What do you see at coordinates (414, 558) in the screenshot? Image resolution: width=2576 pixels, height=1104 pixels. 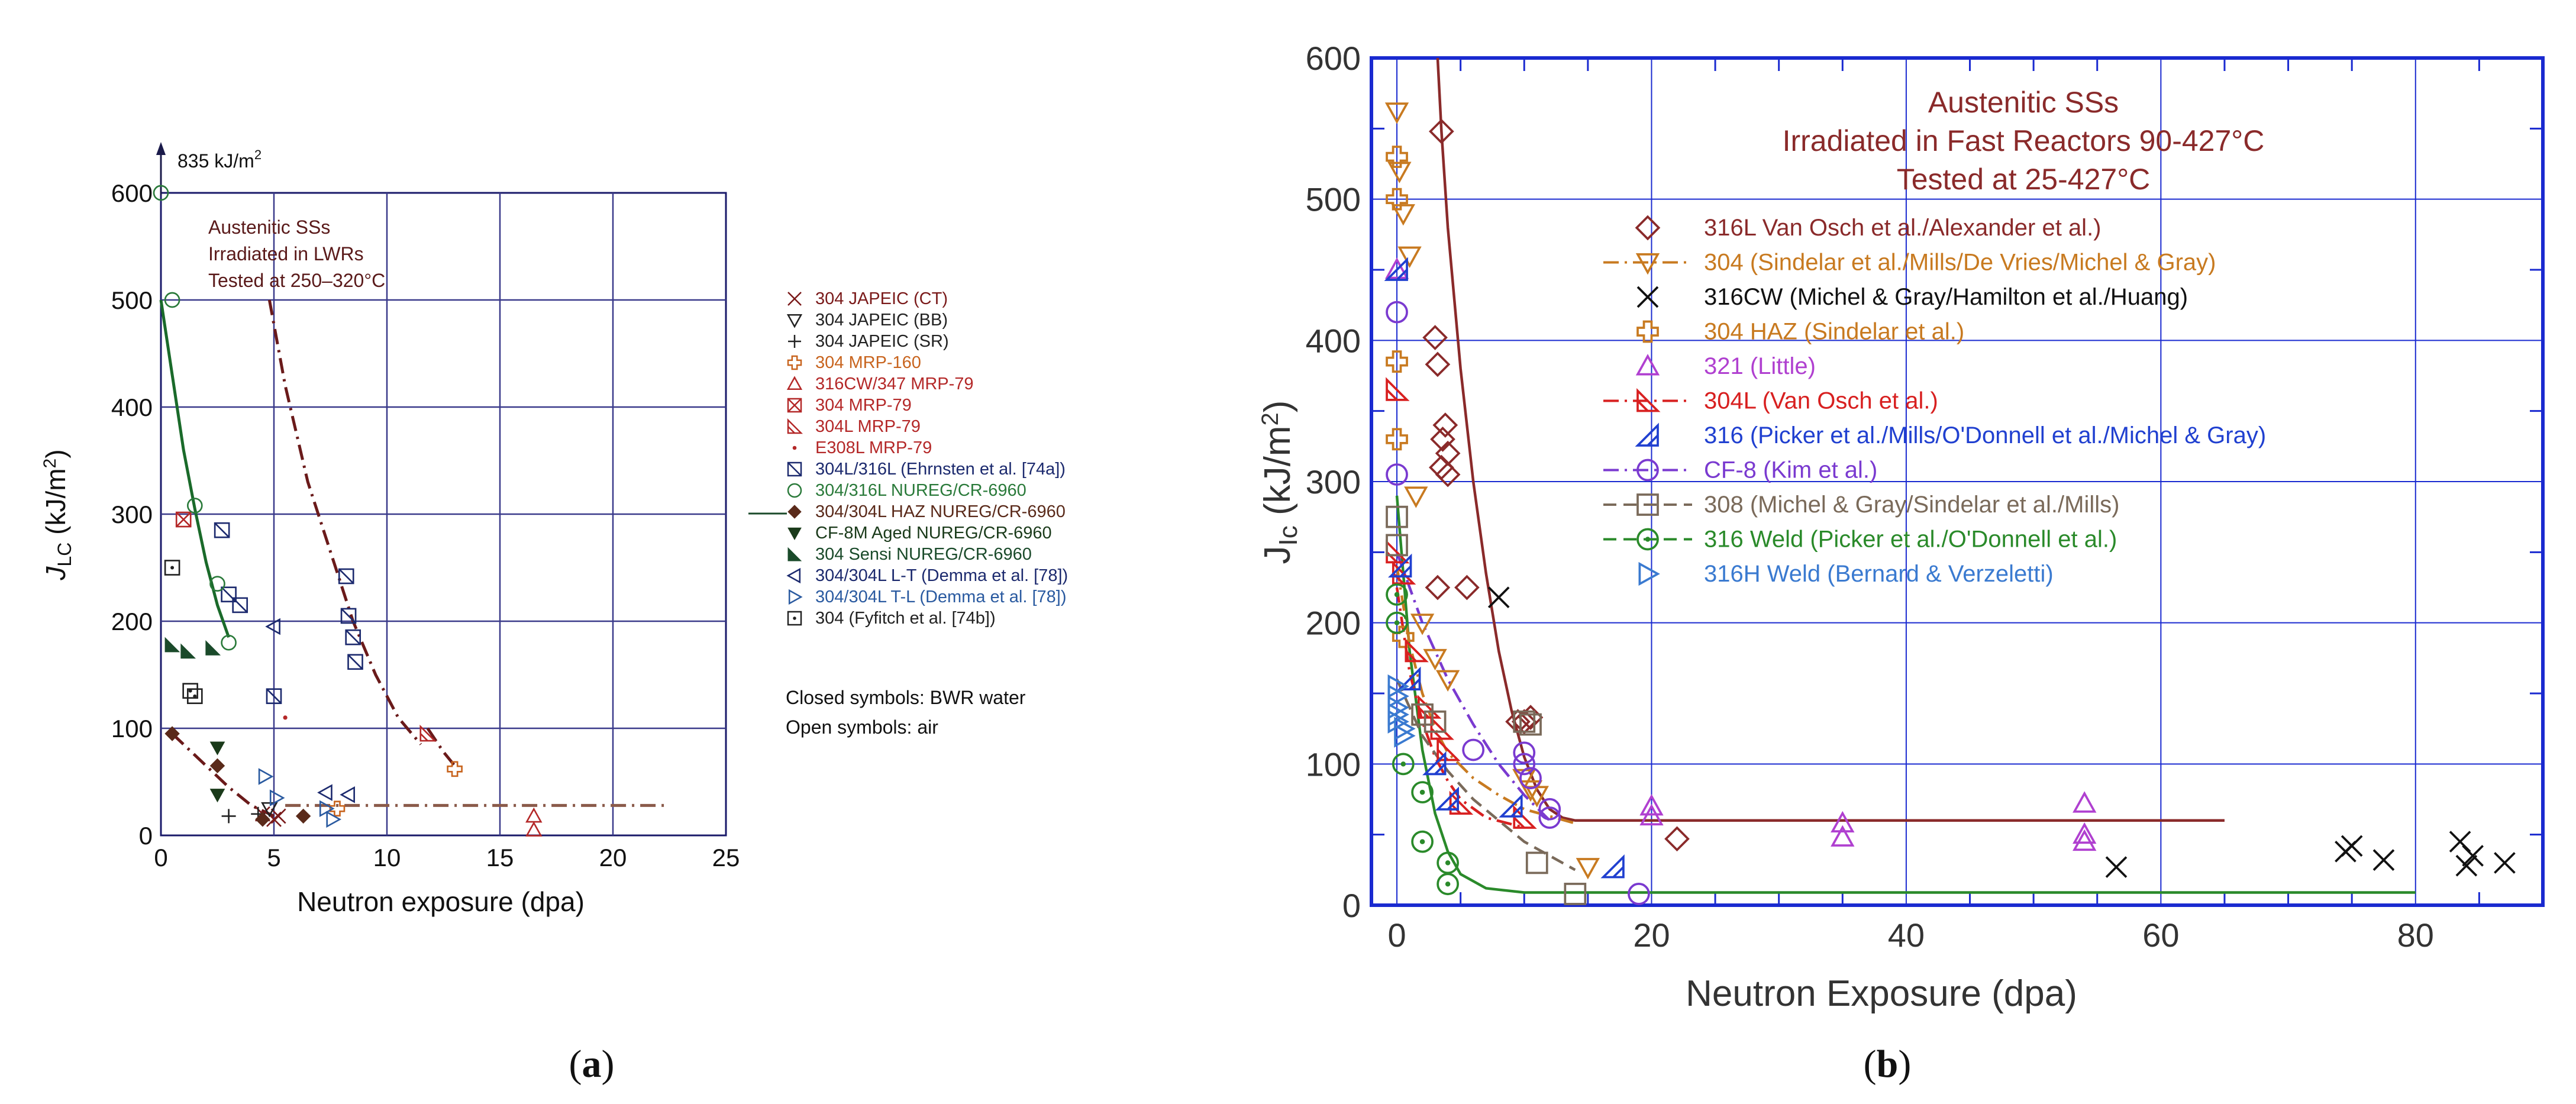 I see `panel-a-trend-curves` at bounding box center [414, 558].